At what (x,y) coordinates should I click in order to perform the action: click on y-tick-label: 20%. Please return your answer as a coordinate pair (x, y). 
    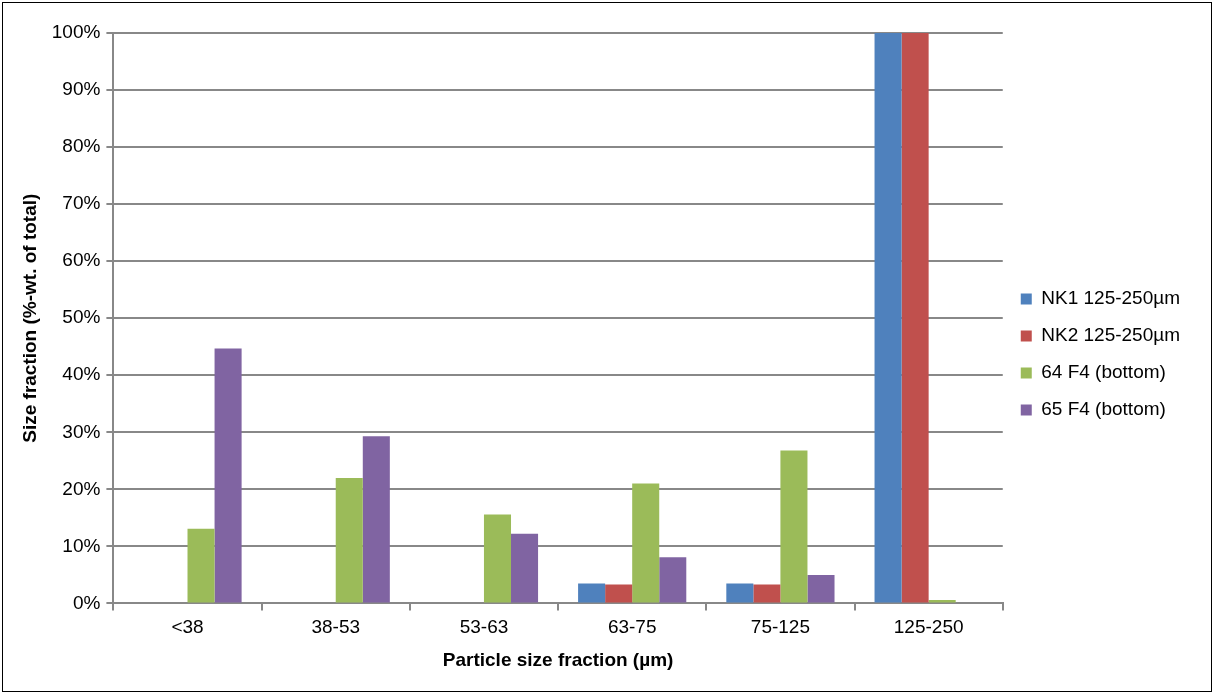
    Looking at the image, I should click on (81, 488).